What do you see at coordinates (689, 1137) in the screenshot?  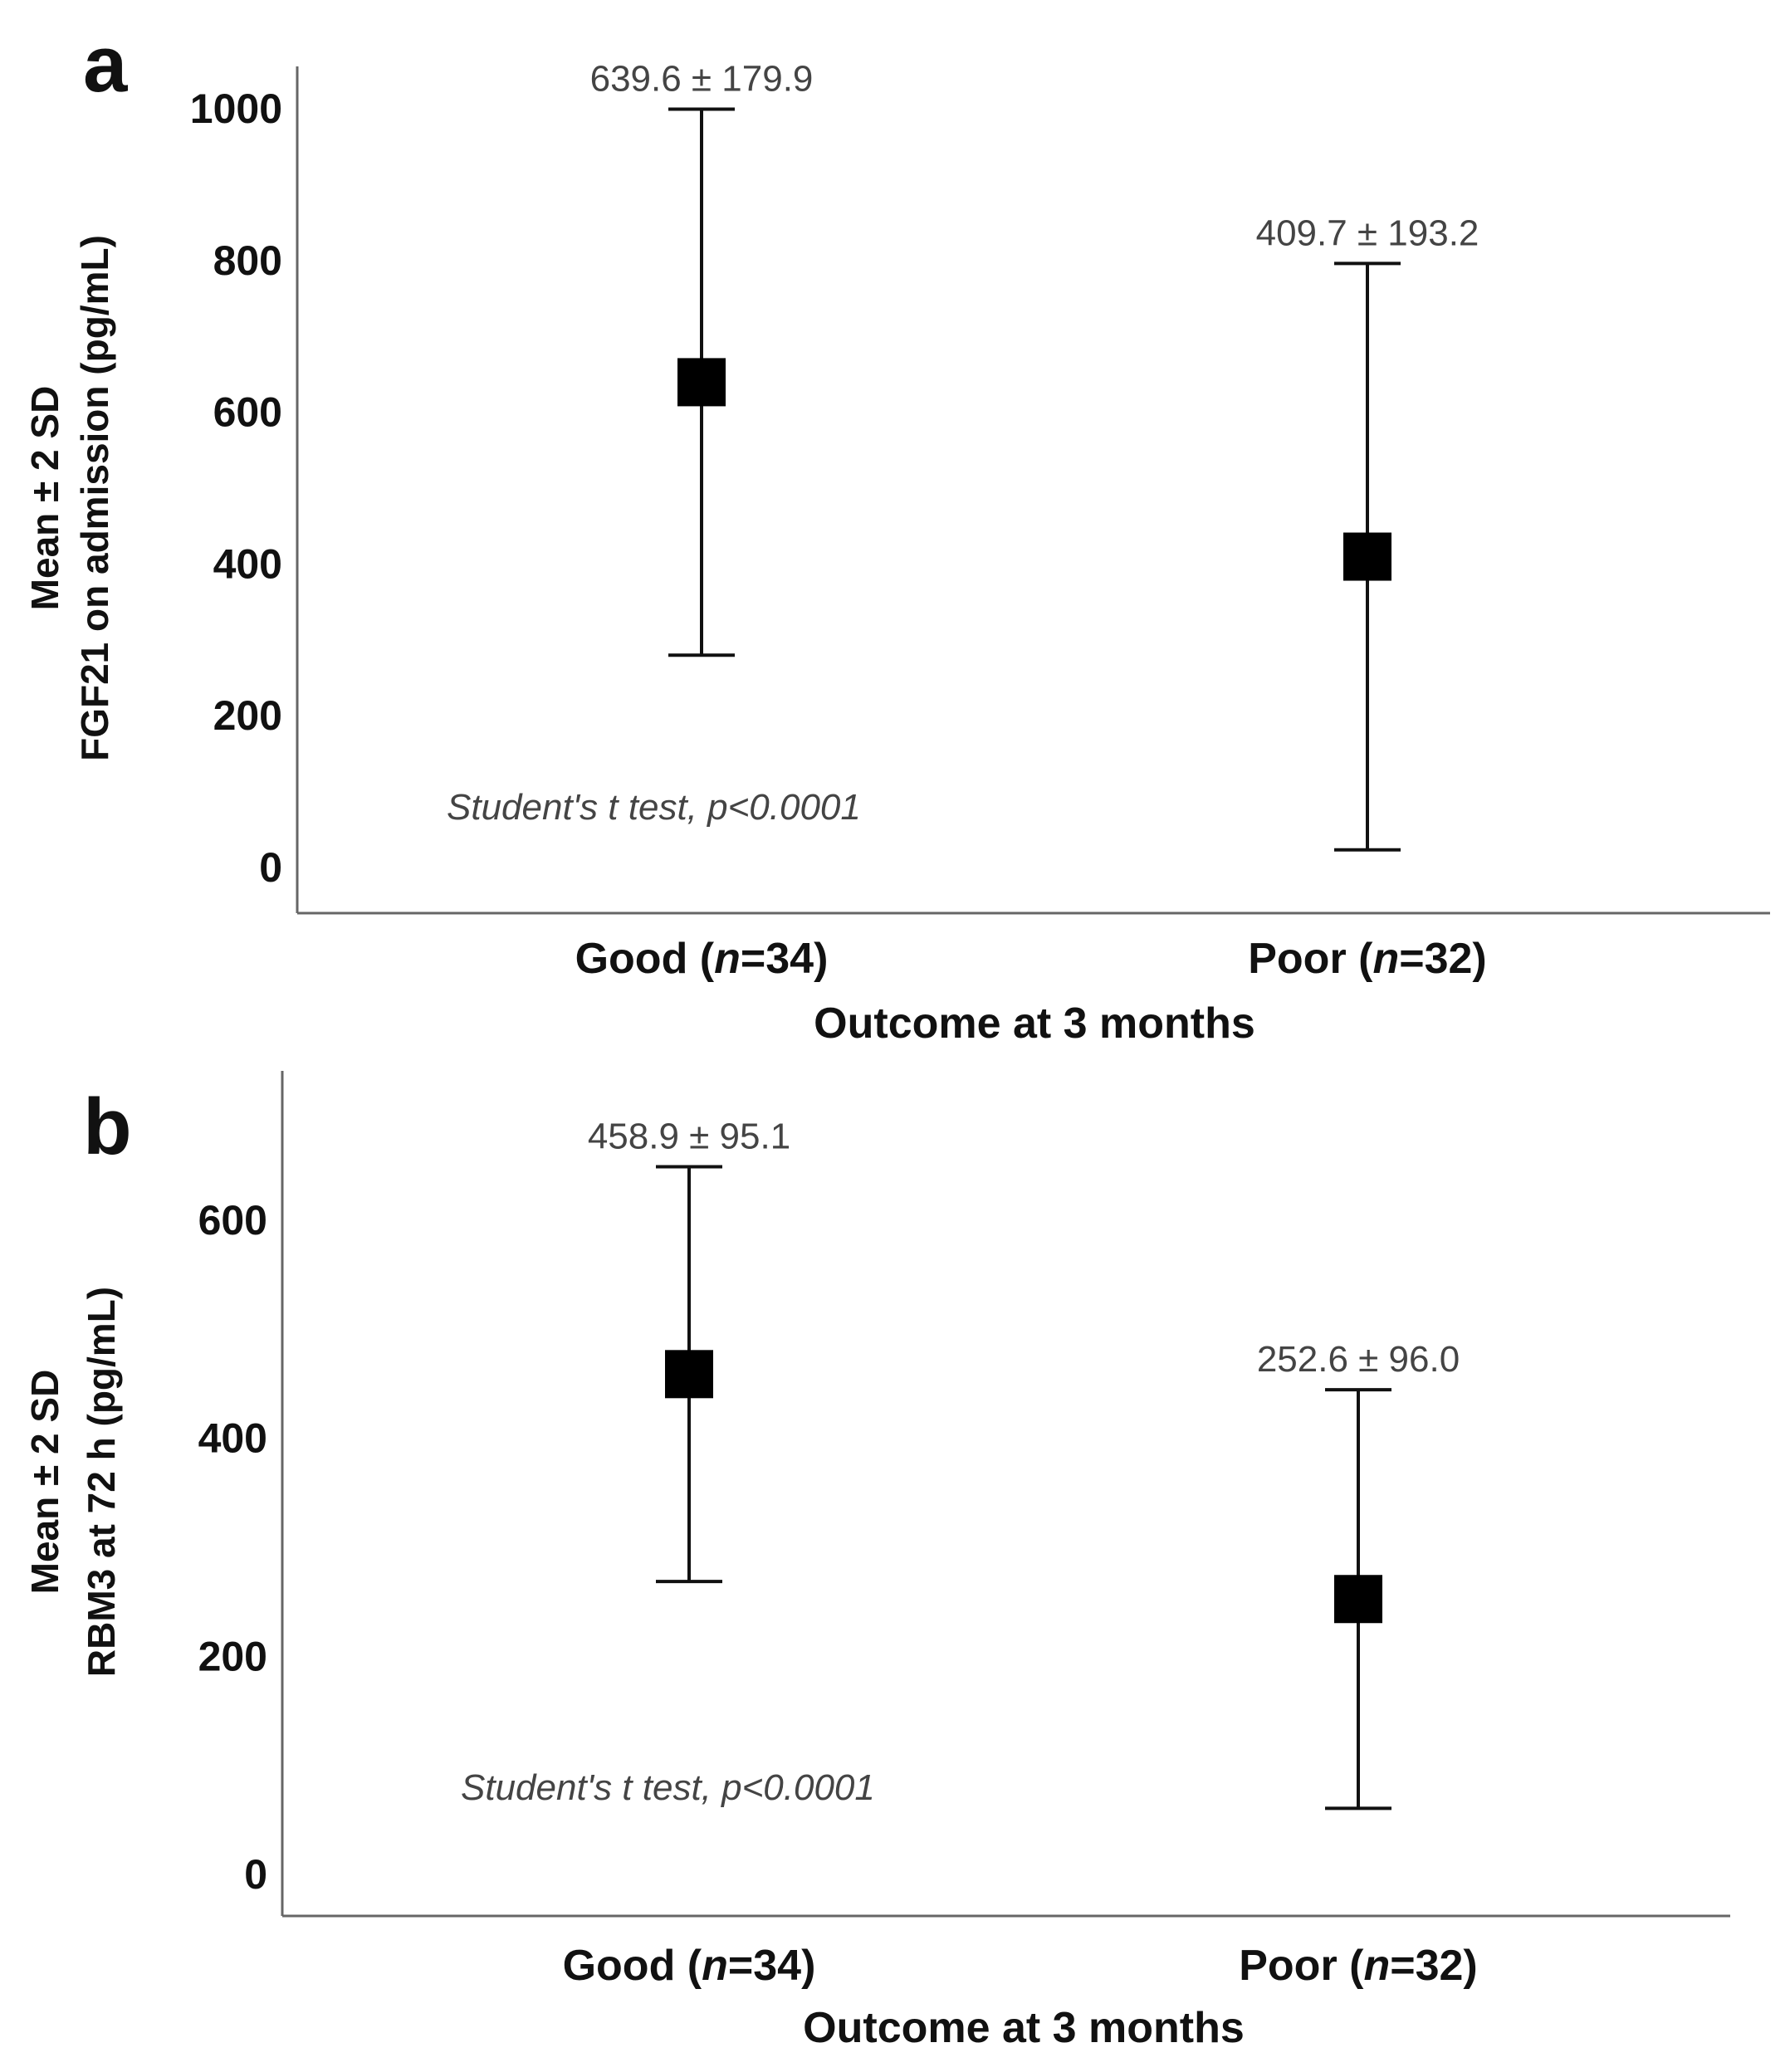 I see `mean-sd-label: 458.9 ± 95.1` at bounding box center [689, 1137].